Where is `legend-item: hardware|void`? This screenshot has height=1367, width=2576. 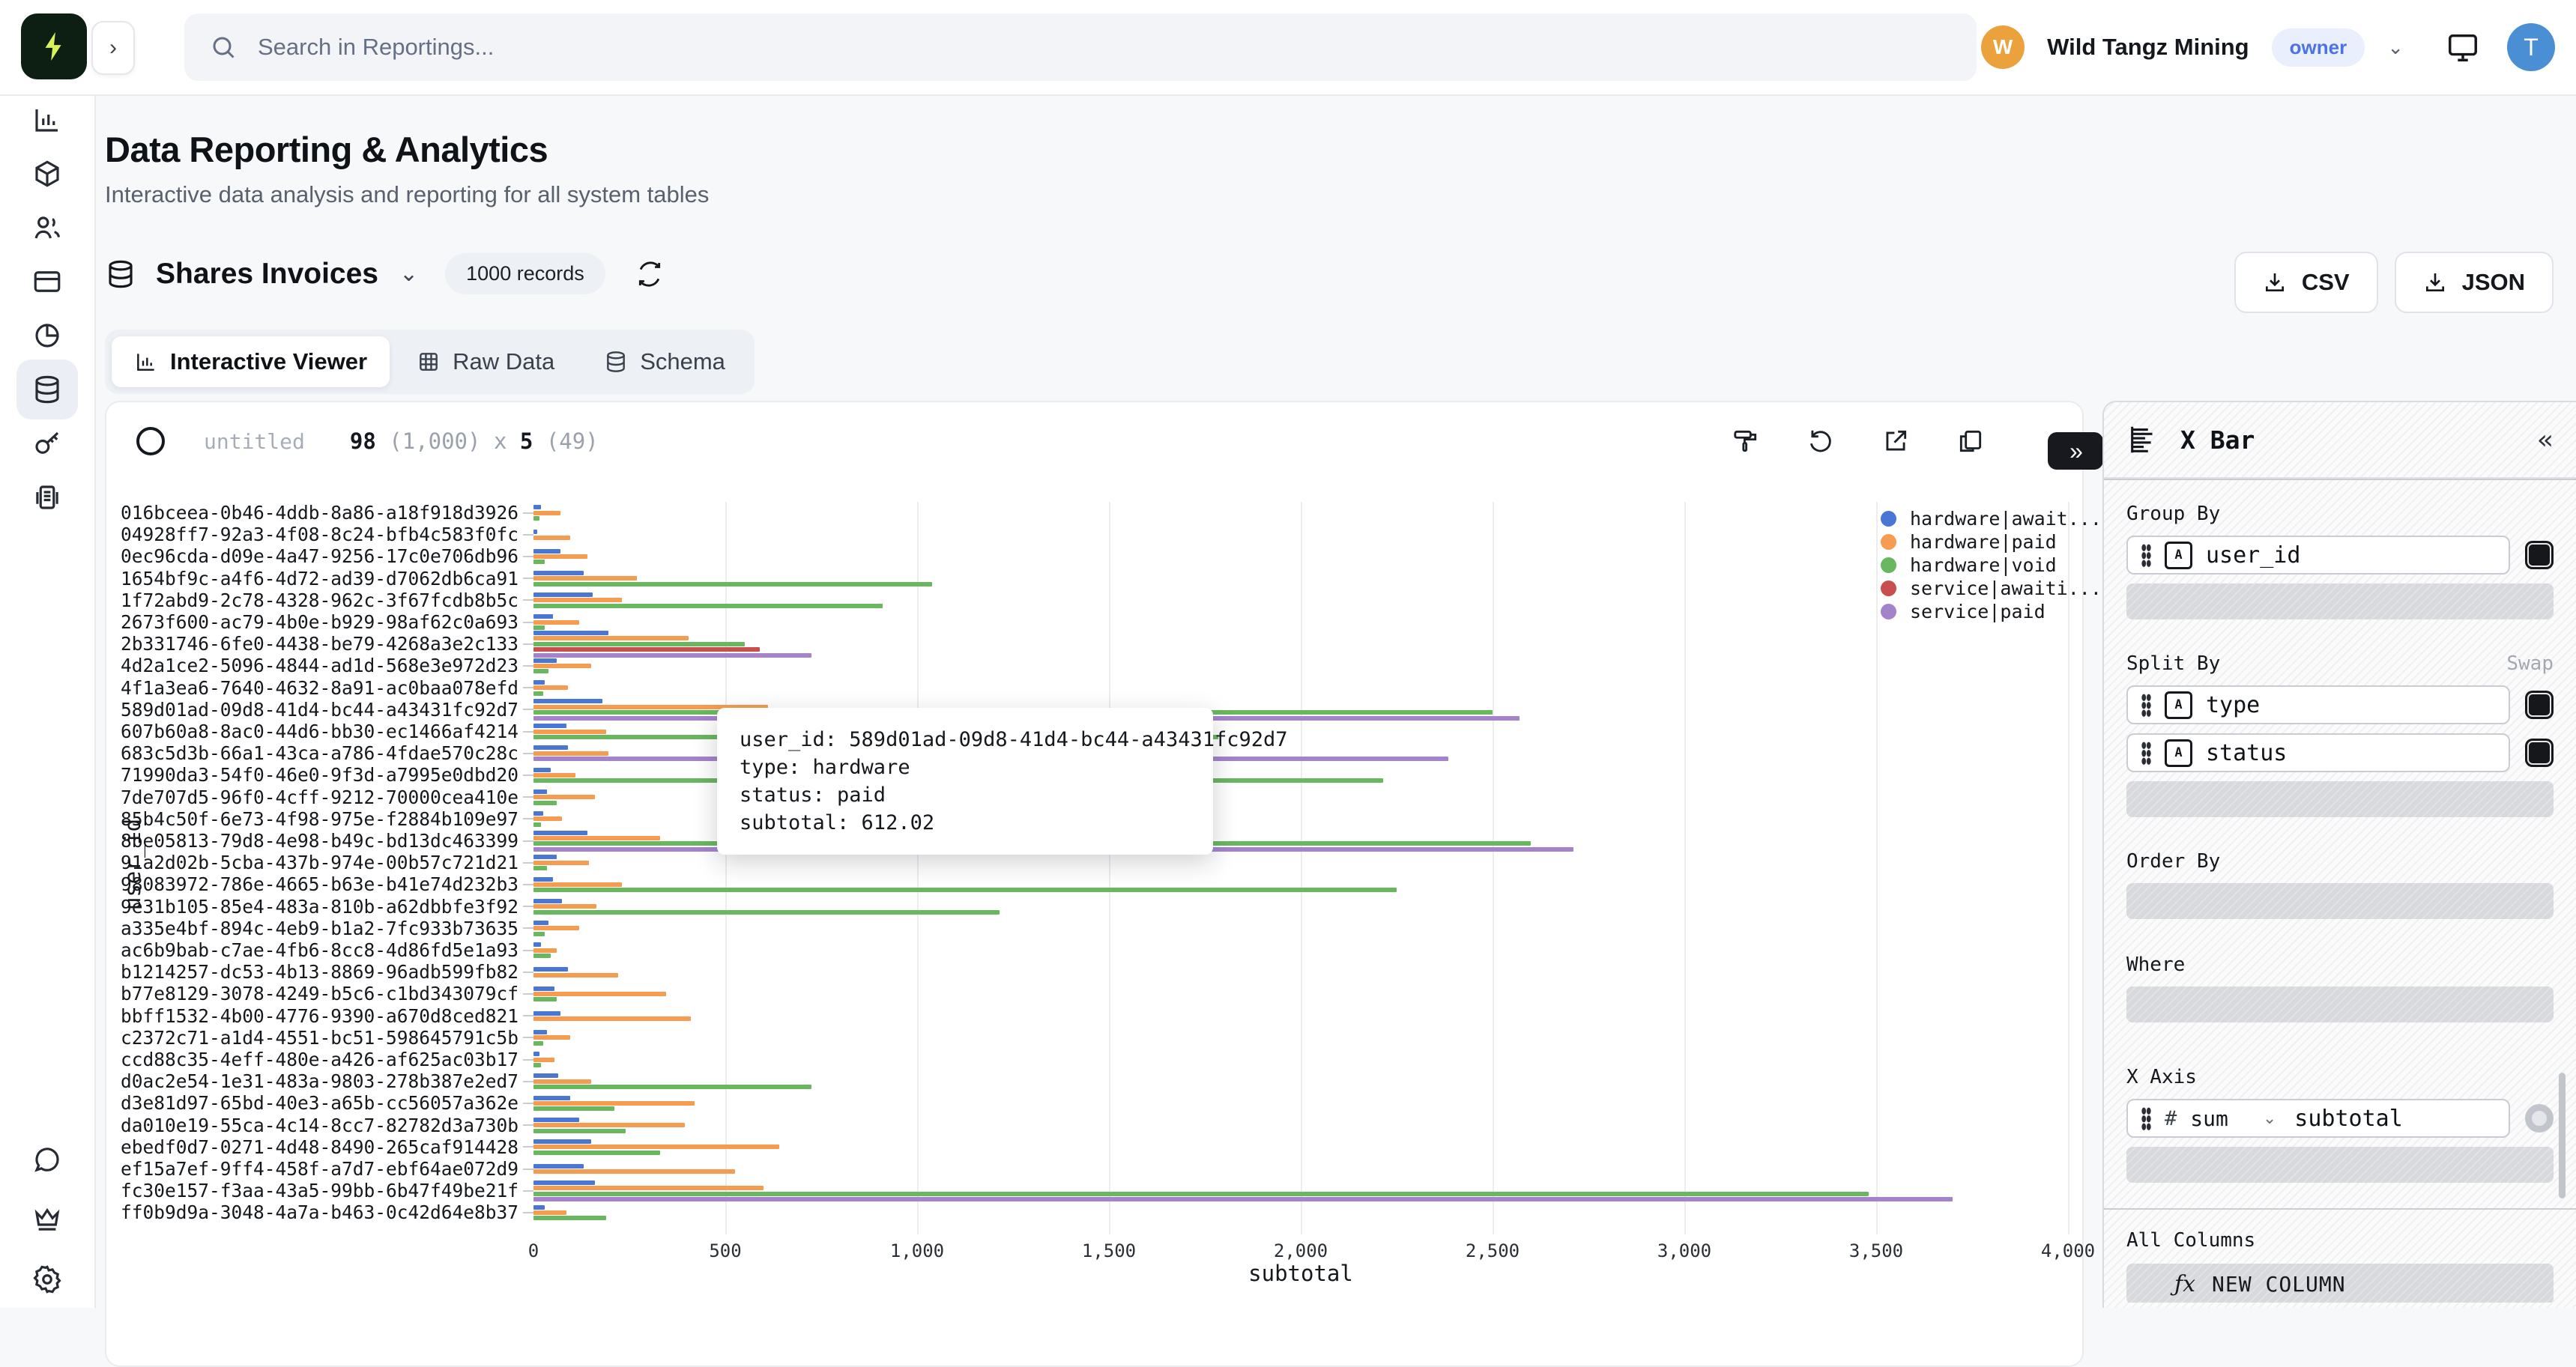
legend-item: hardware|void is located at coordinates (1991, 565).